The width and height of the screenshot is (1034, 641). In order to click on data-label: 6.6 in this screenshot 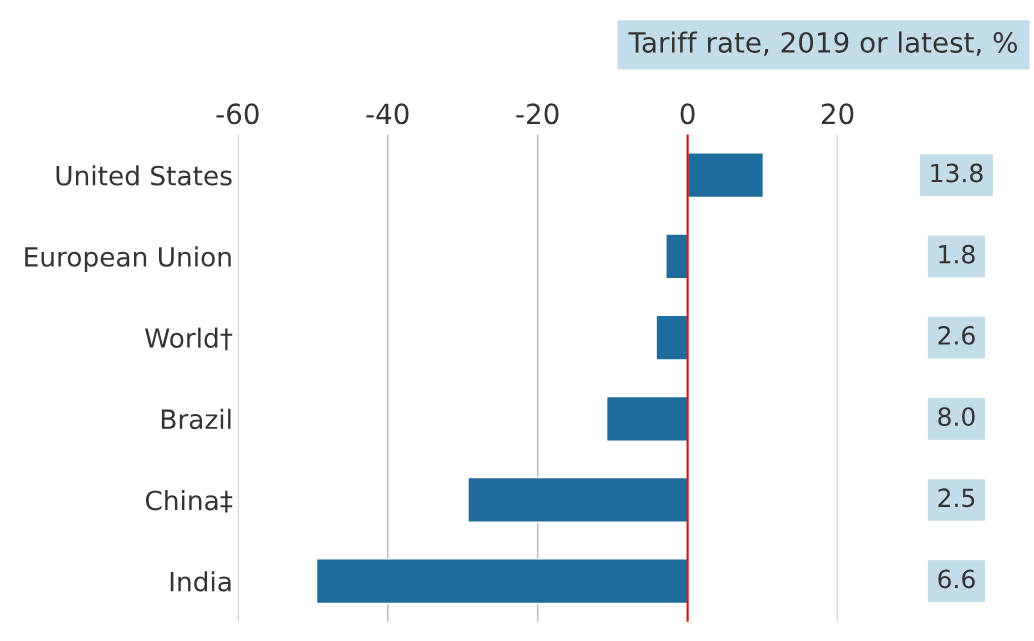, I will do `click(956, 579)`.